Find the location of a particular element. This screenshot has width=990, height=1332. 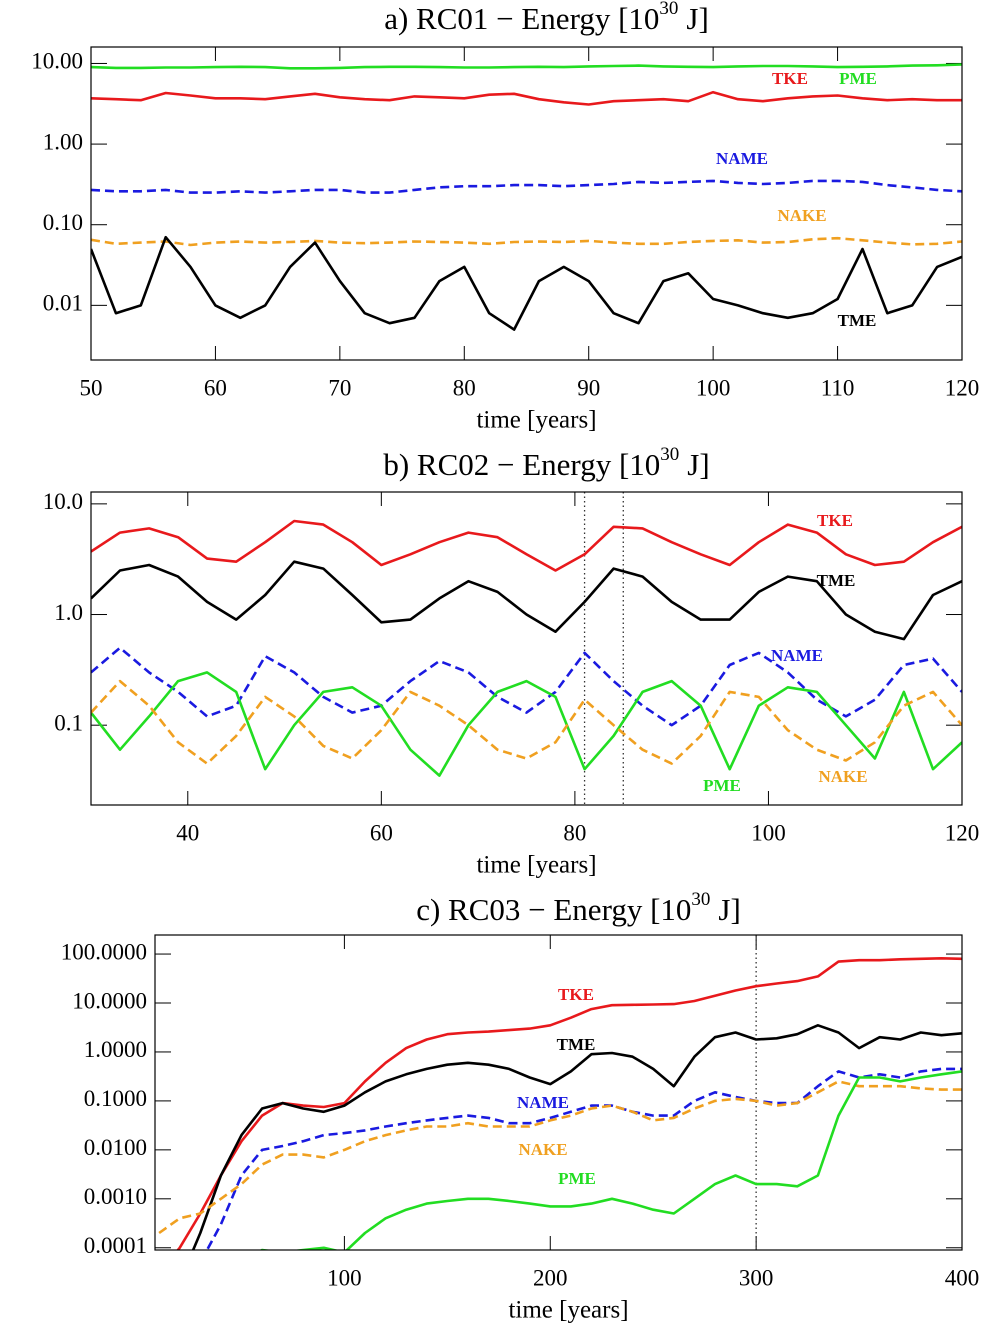

y-tick-label: 0.1000 is located at coordinates (115, 1098).